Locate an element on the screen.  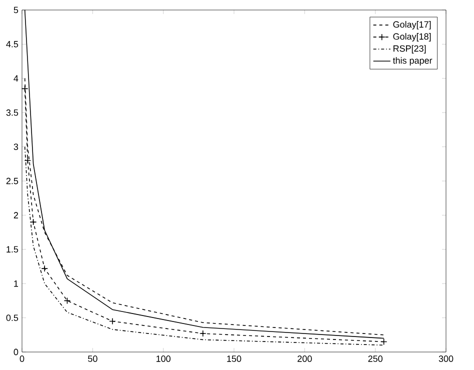
y-tick-label: 2 is located at coordinates (16, 215).